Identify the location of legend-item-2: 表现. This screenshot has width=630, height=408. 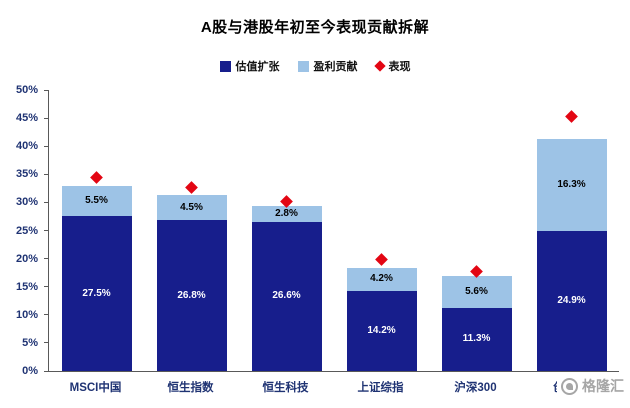
(392, 66).